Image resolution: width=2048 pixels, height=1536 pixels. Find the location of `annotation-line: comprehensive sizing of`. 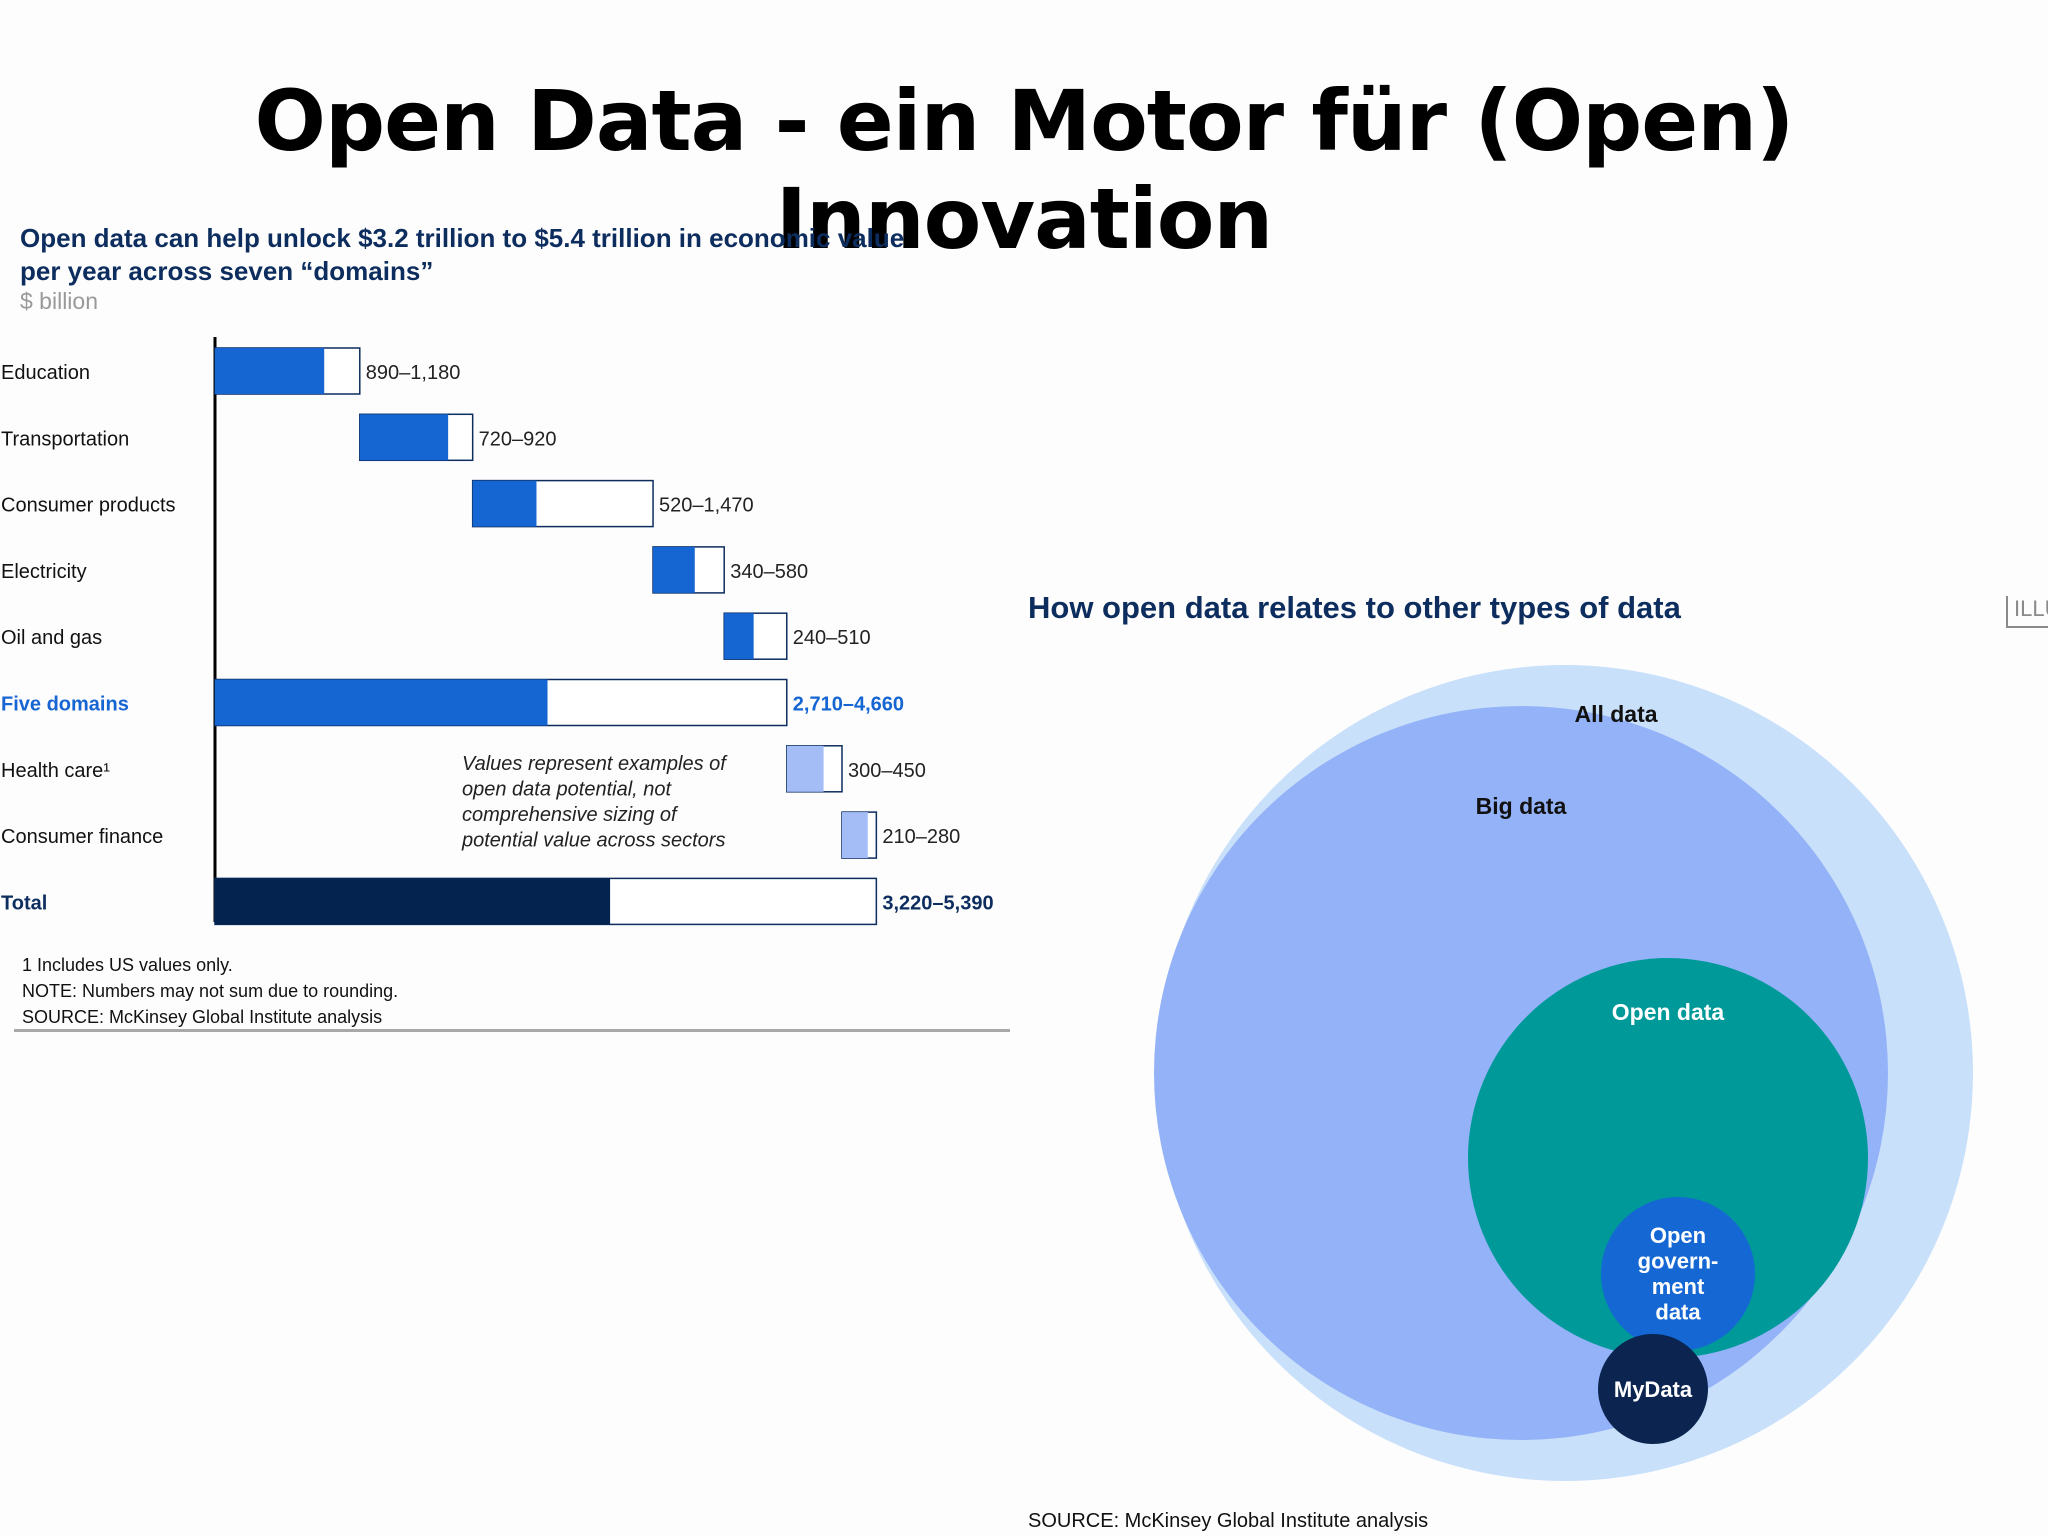

annotation-line: comprehensive sizing of is located at coordinates (570, 815).